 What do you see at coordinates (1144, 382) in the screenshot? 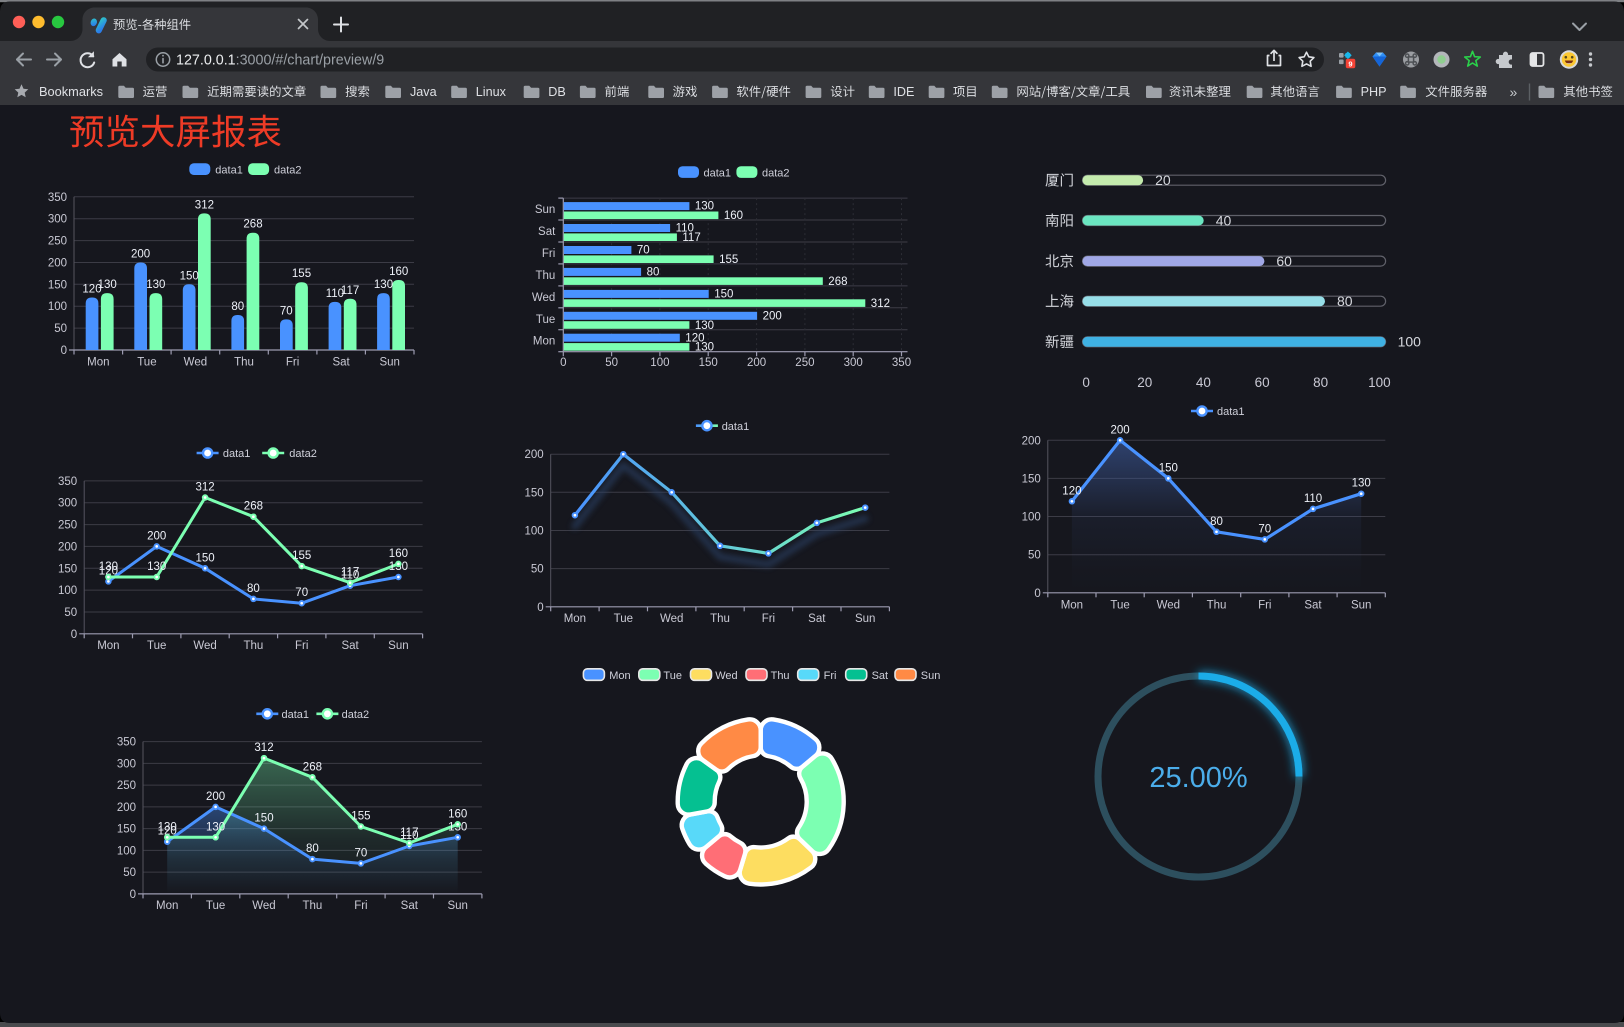
I see `svg-text: 20` at bounding box center [1144, 382].